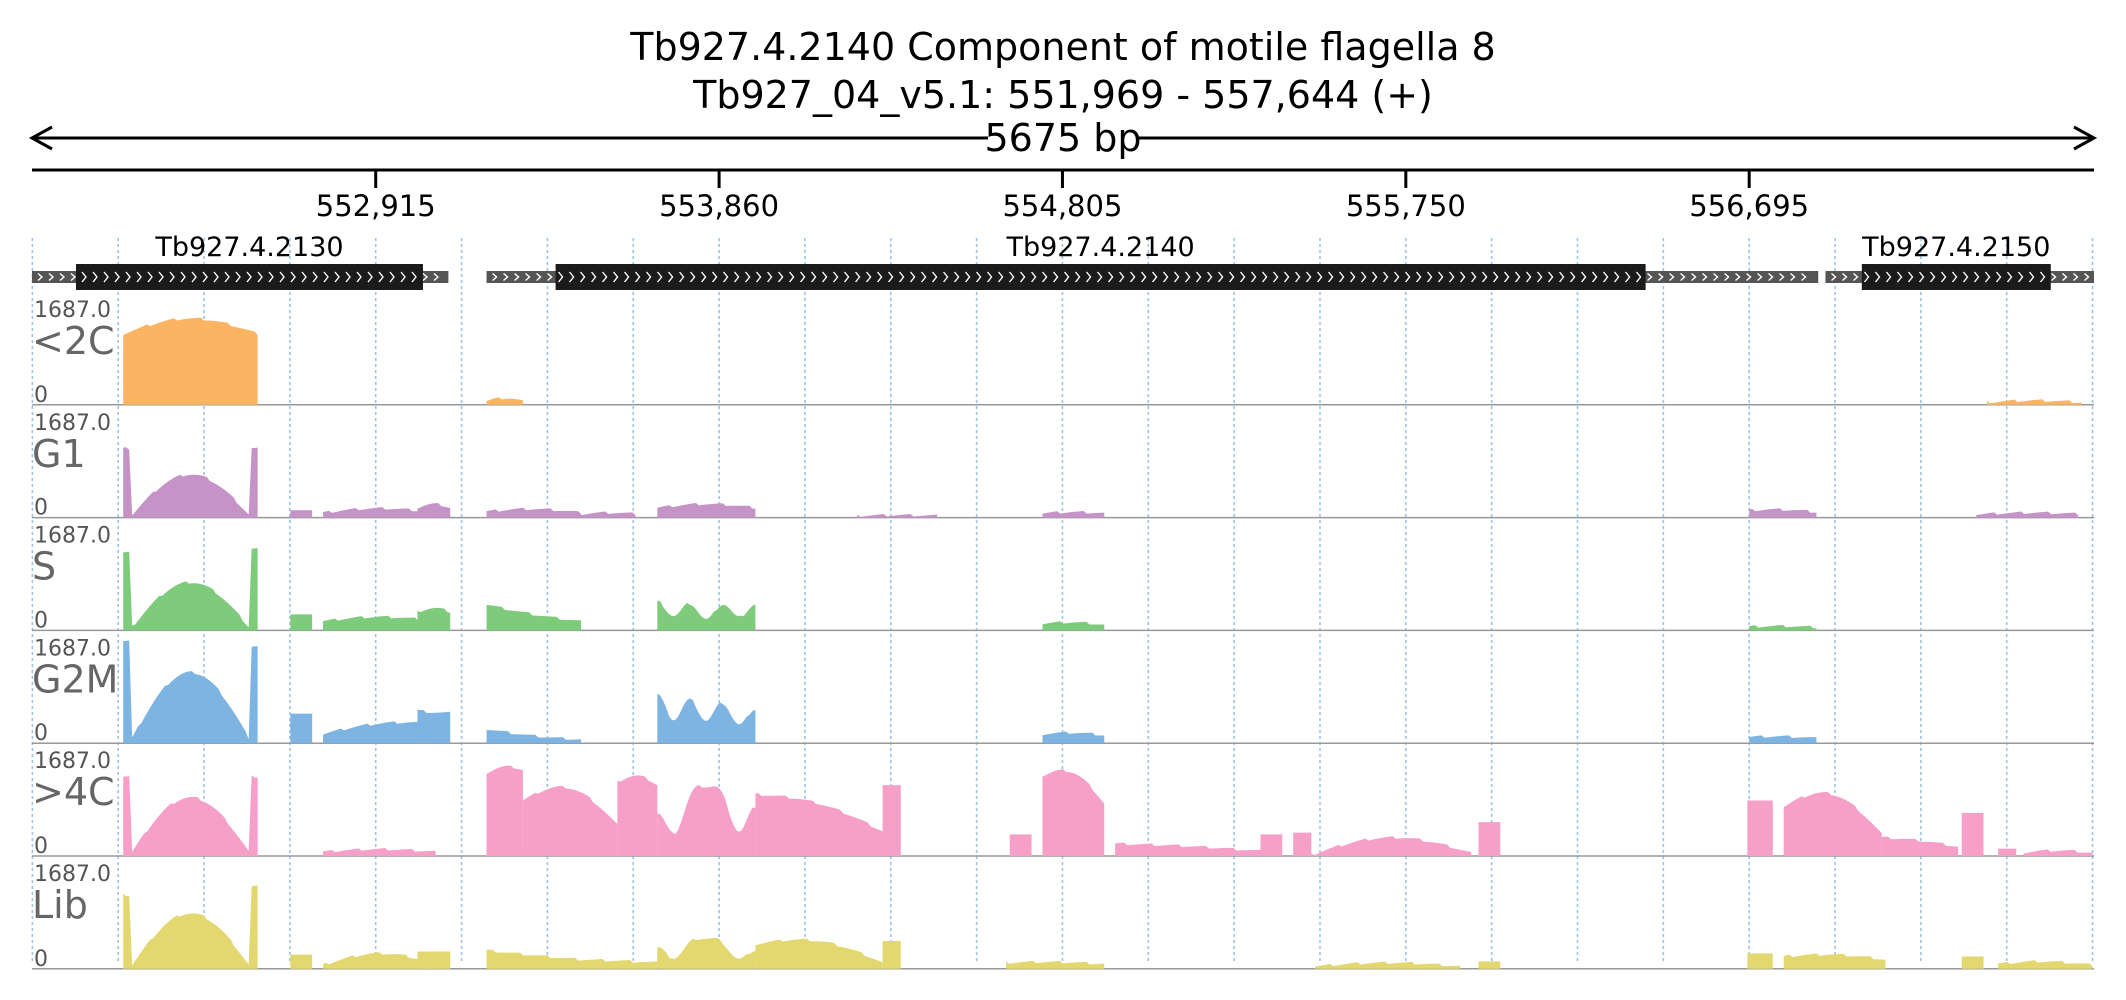 This screenshot has height=1000, width=2126. Describe the element at coordinates (1063, 466) in the screenshot. I see `track-1: 1687.0 0 G1` at that location.